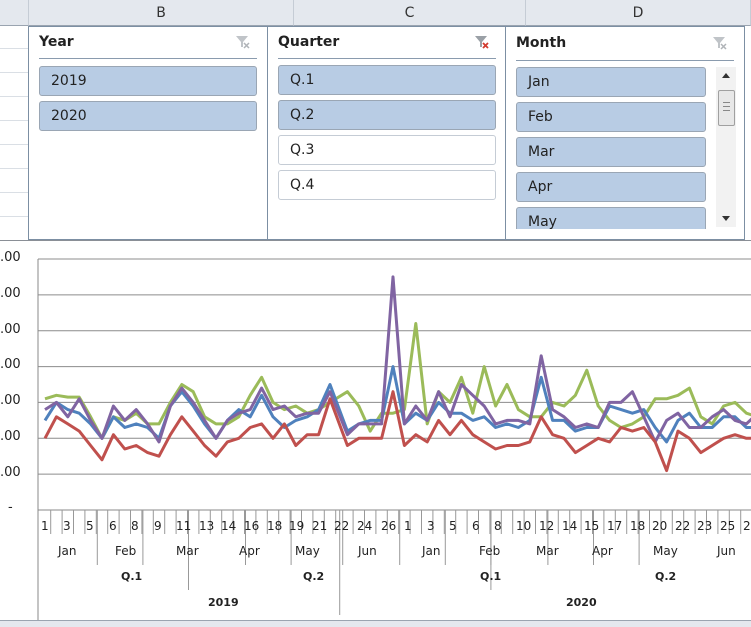  I want to click on column-header-d: D, so click(638, 13).